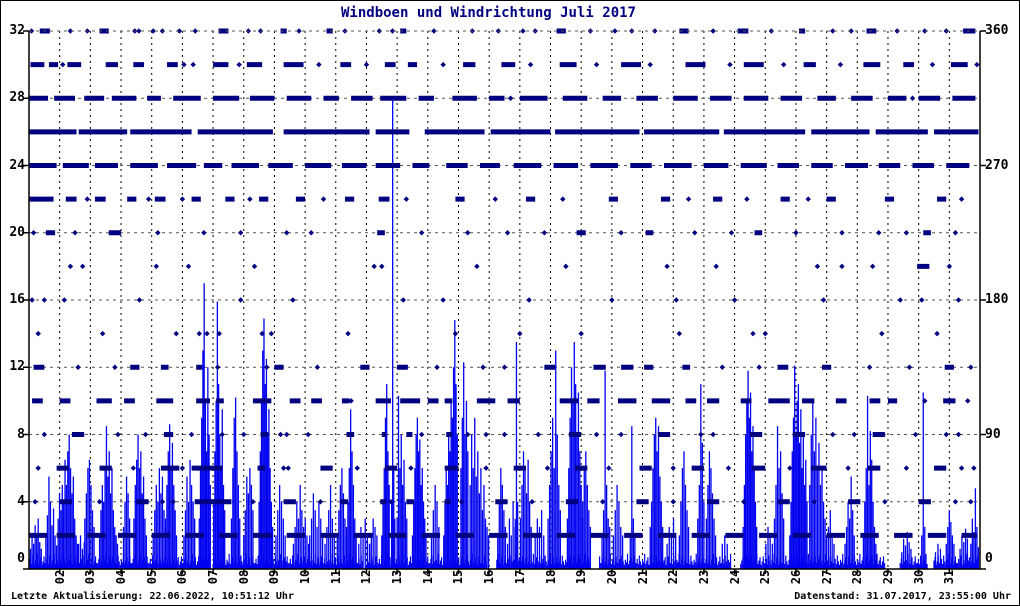  What do you see at coordinates (489, 577) in the screenshot?
I see `x-axis-day-label: 16` at bounding box center [489, 577].